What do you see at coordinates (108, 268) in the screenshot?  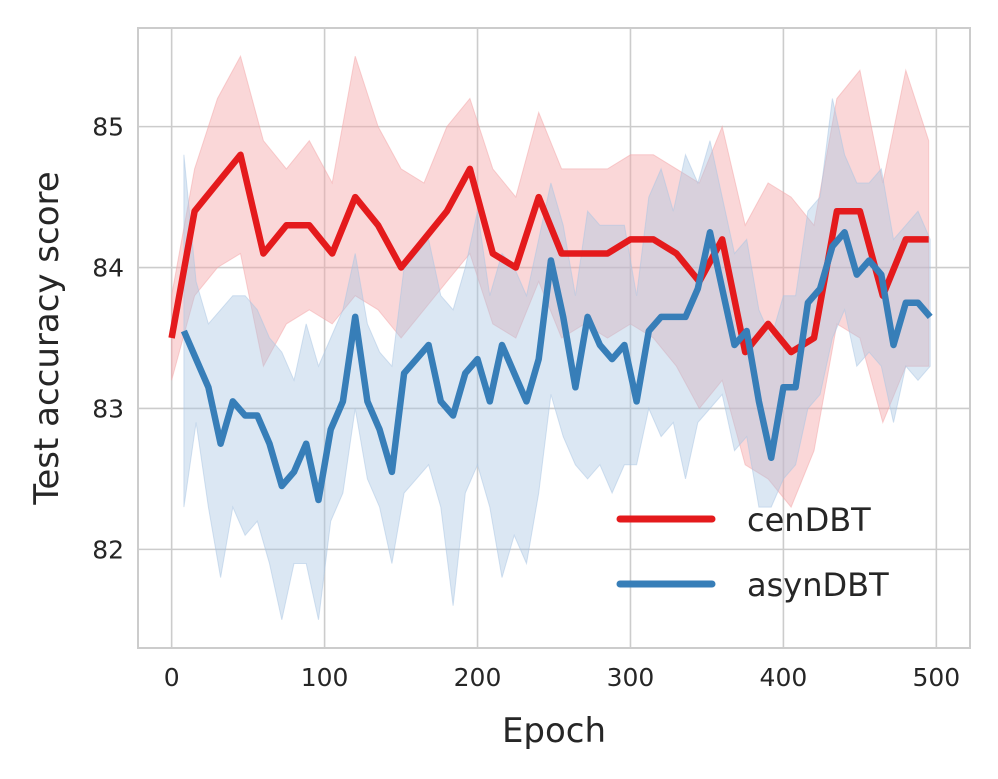 I see `y-tick-label: 84` at bounding box center [108, 268].